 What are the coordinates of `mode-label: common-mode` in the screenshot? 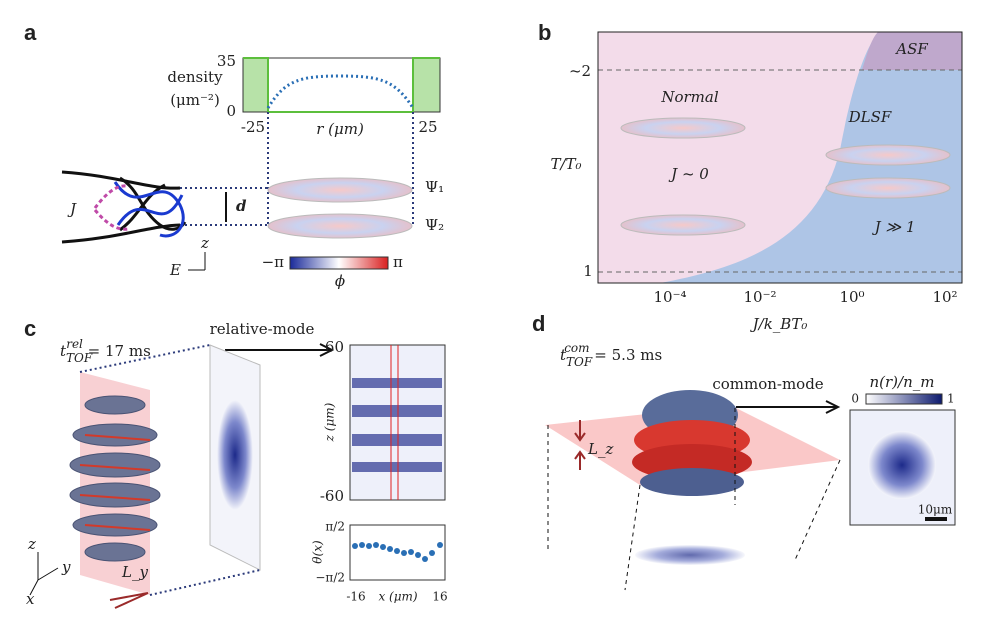 It's located at (767, 384).